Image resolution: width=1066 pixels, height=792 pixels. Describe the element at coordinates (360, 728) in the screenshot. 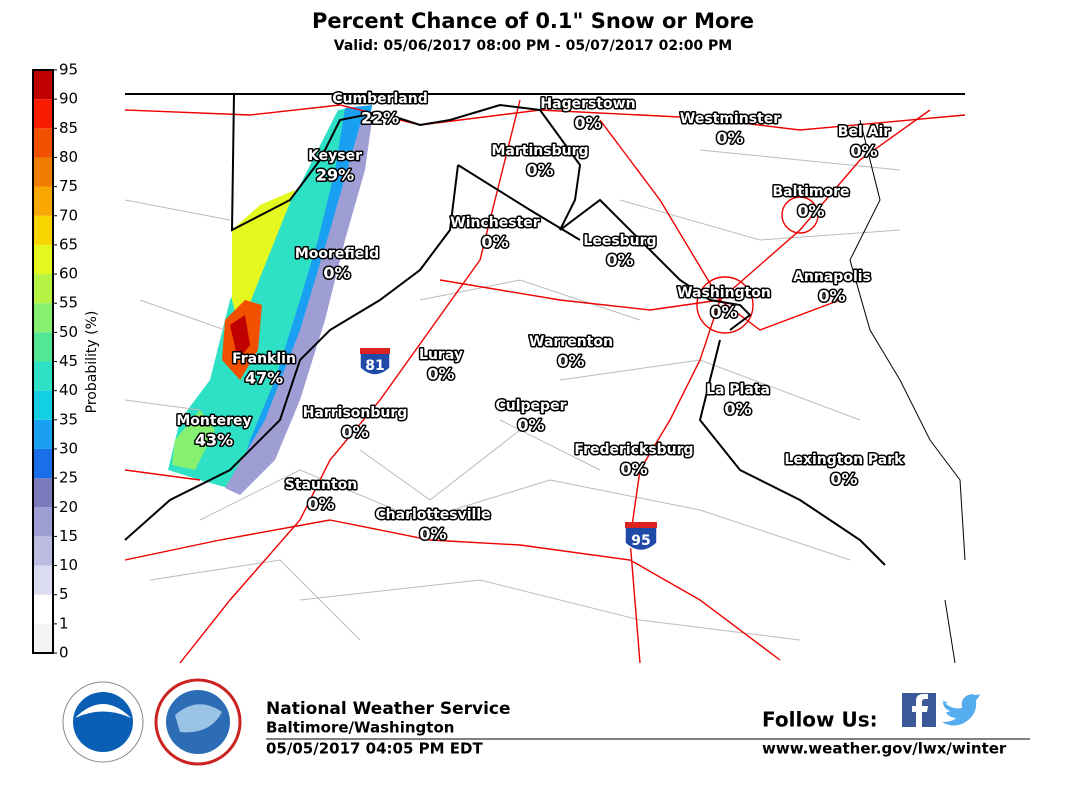

I see `office: Baltimore/Washington` at that location.